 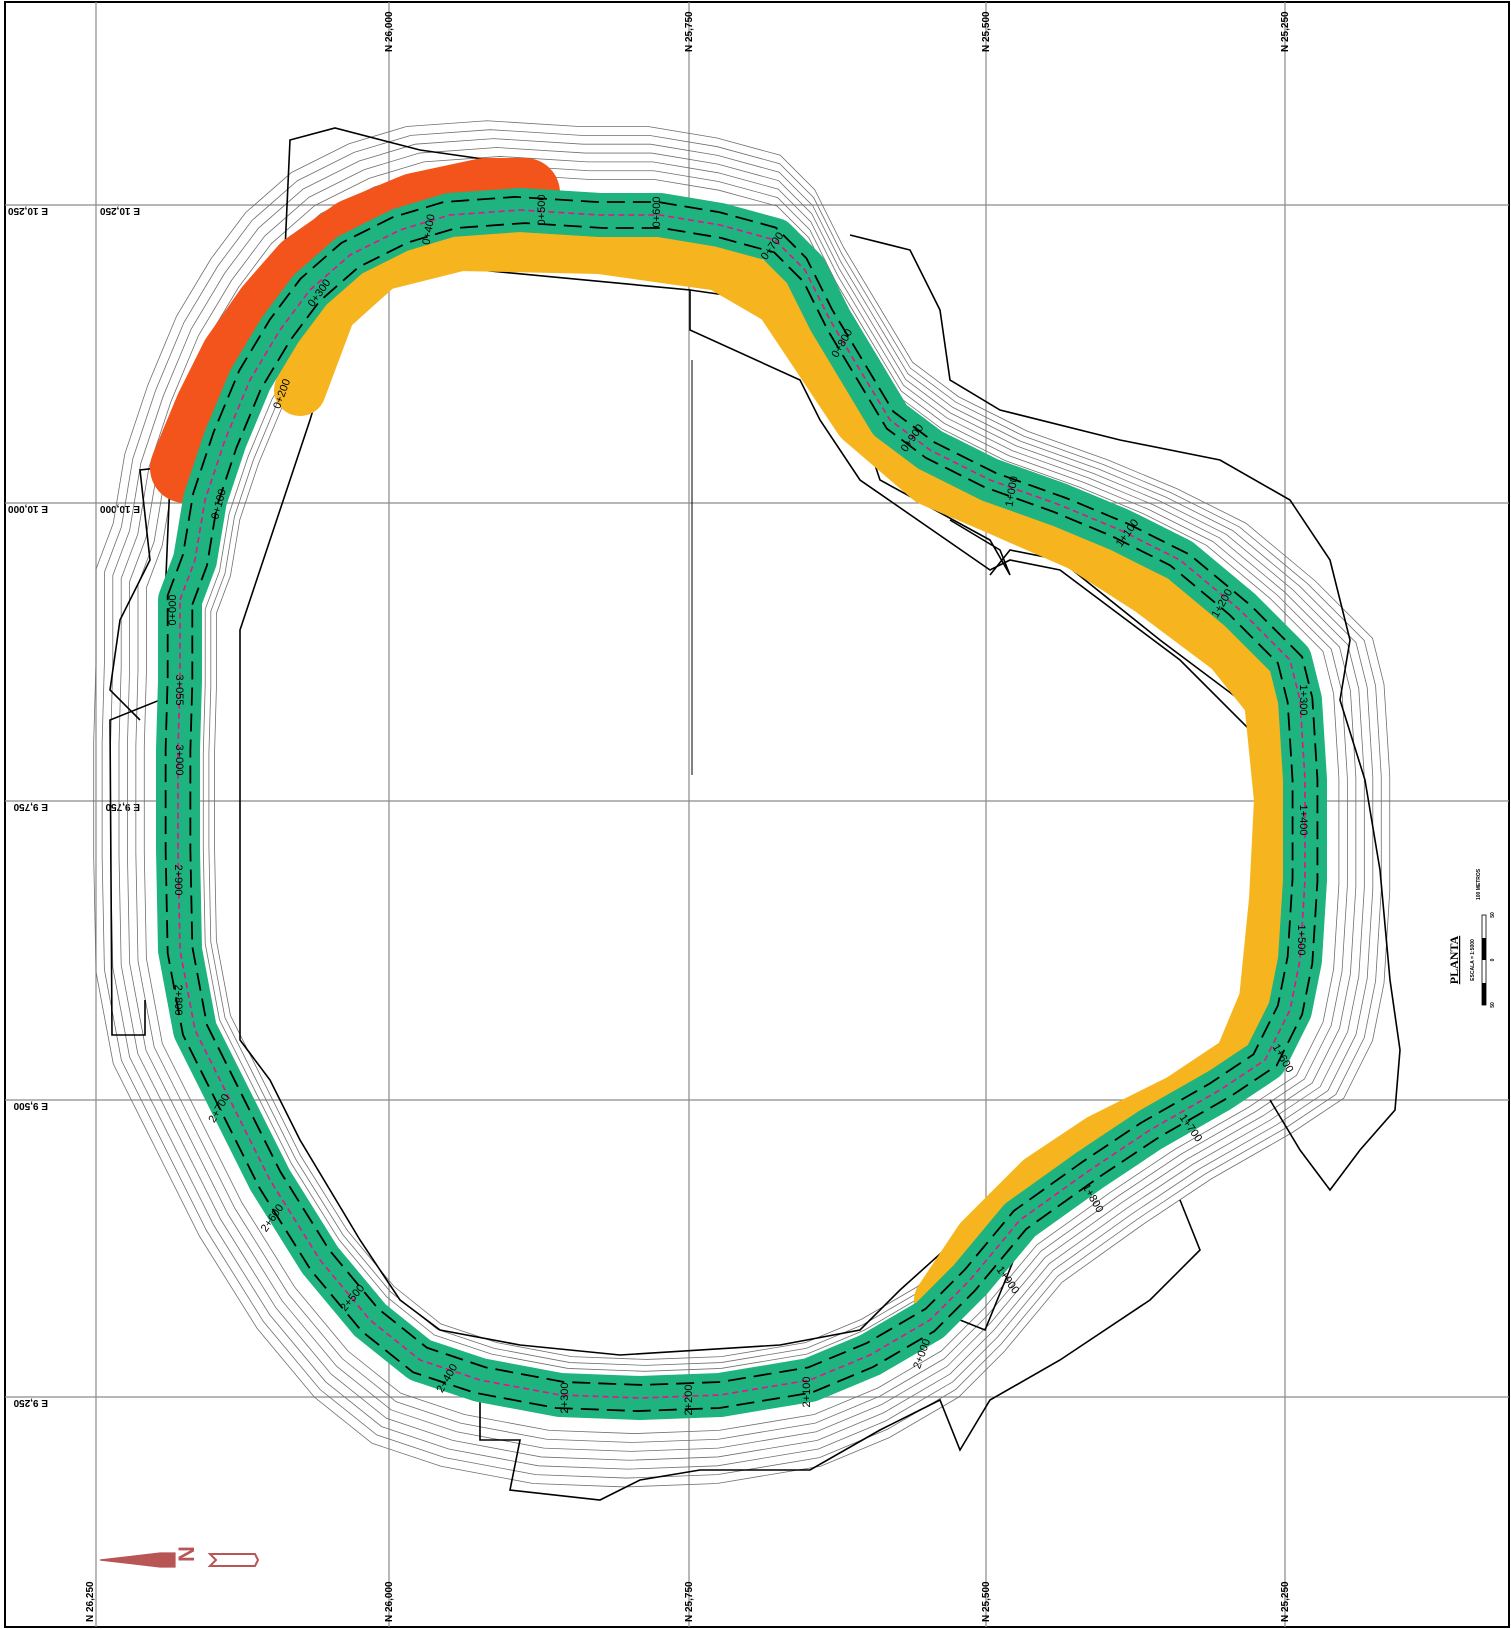 What do you see at coordinates (1473, 960) in the screenshot?
I see `scale-label: ESCALA = 1:5000` at bounding box center [1473, 960].